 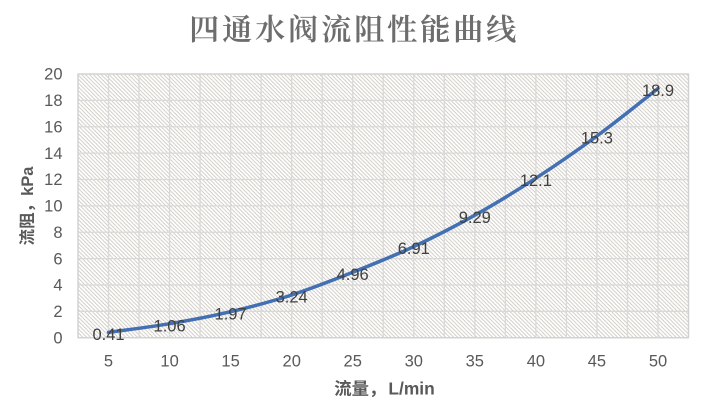 I want to click on svg-text: 3.24, so click(x=292, y=298).